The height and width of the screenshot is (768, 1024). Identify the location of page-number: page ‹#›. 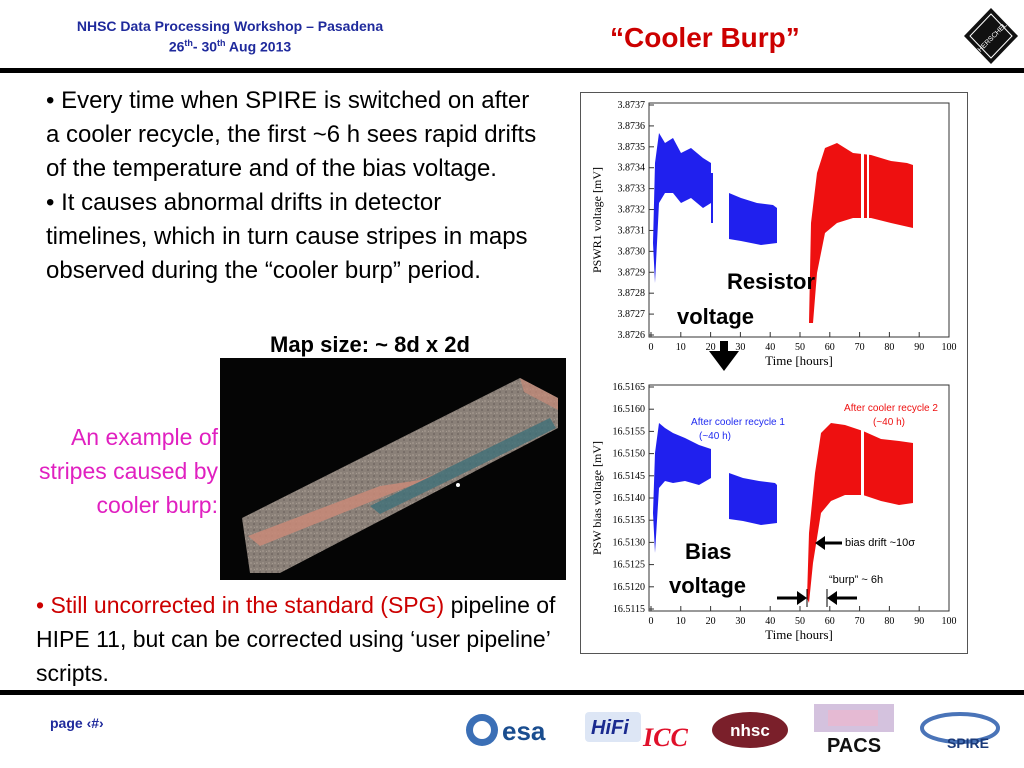
(77, 723).